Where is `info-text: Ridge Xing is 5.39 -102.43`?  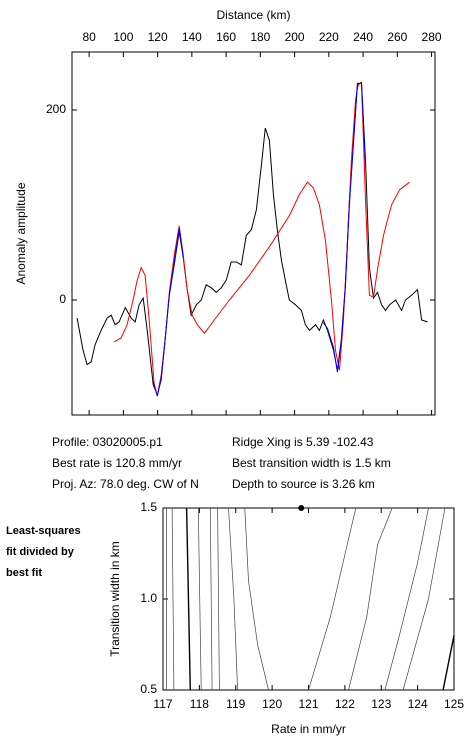
info-text: Ridge Xing is 5.39 -102.43 is located at coordinates (303, 442).